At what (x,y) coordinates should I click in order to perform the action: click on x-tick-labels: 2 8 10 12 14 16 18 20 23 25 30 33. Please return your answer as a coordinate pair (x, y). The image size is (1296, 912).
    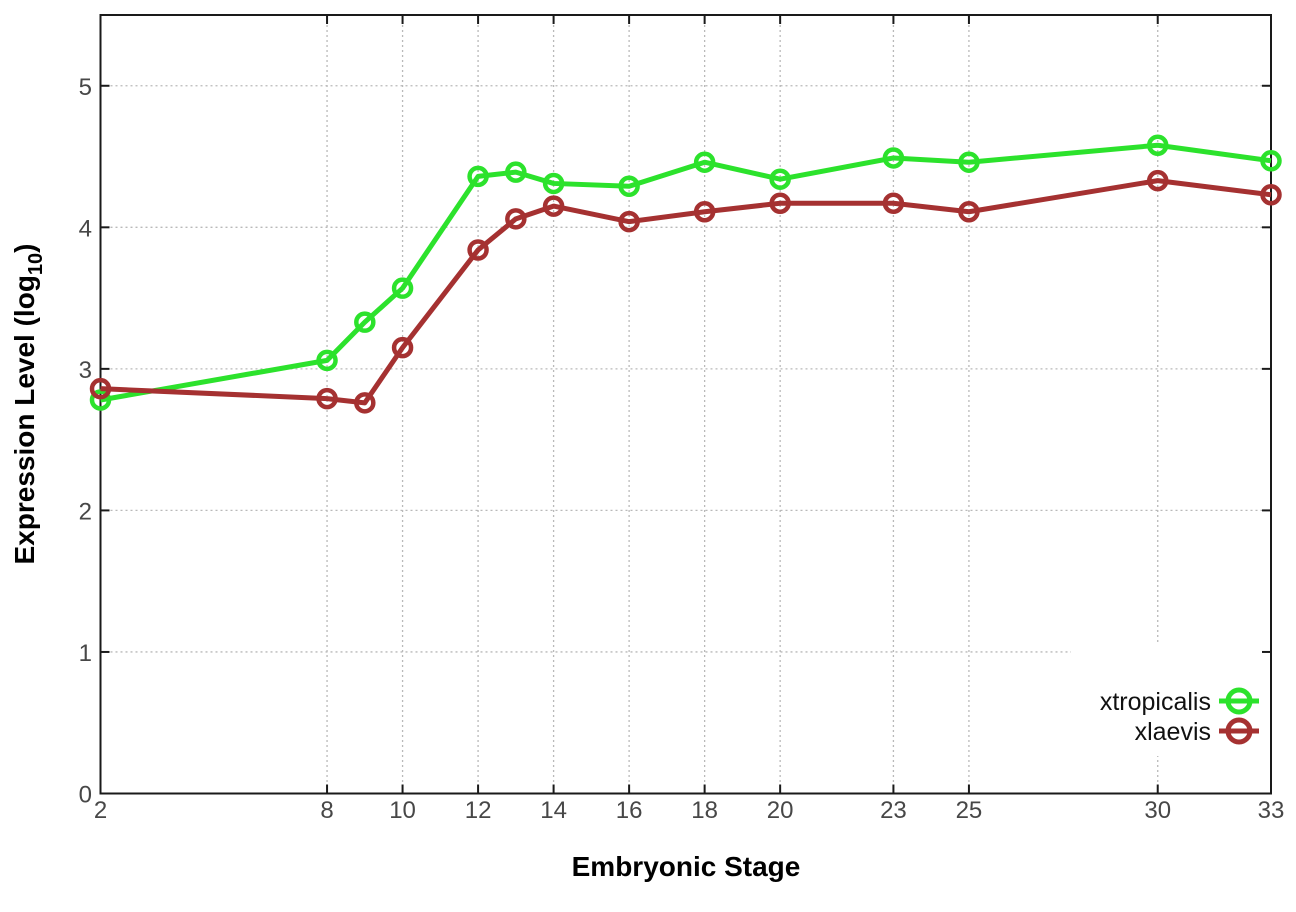
    Looking at the image, I should click on (689, 810).